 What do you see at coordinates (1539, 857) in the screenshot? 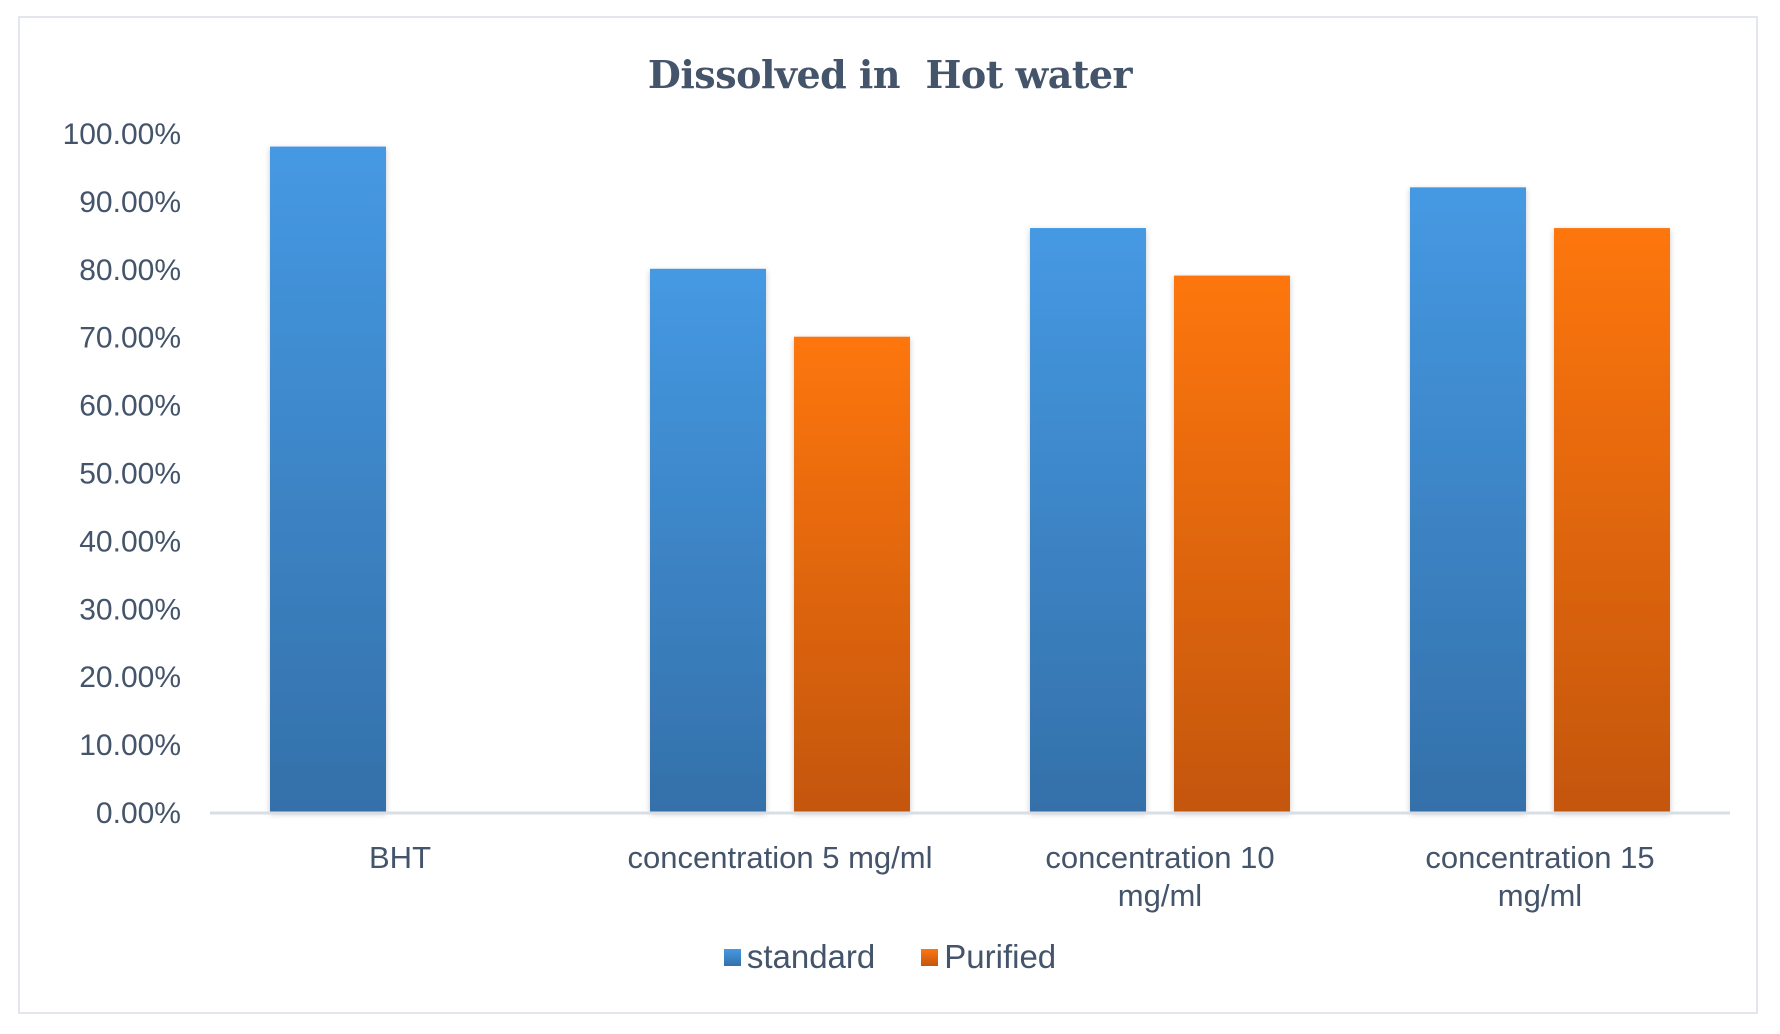
I see `x-category-label: concentration 15` at bounding box center [1539, 857].